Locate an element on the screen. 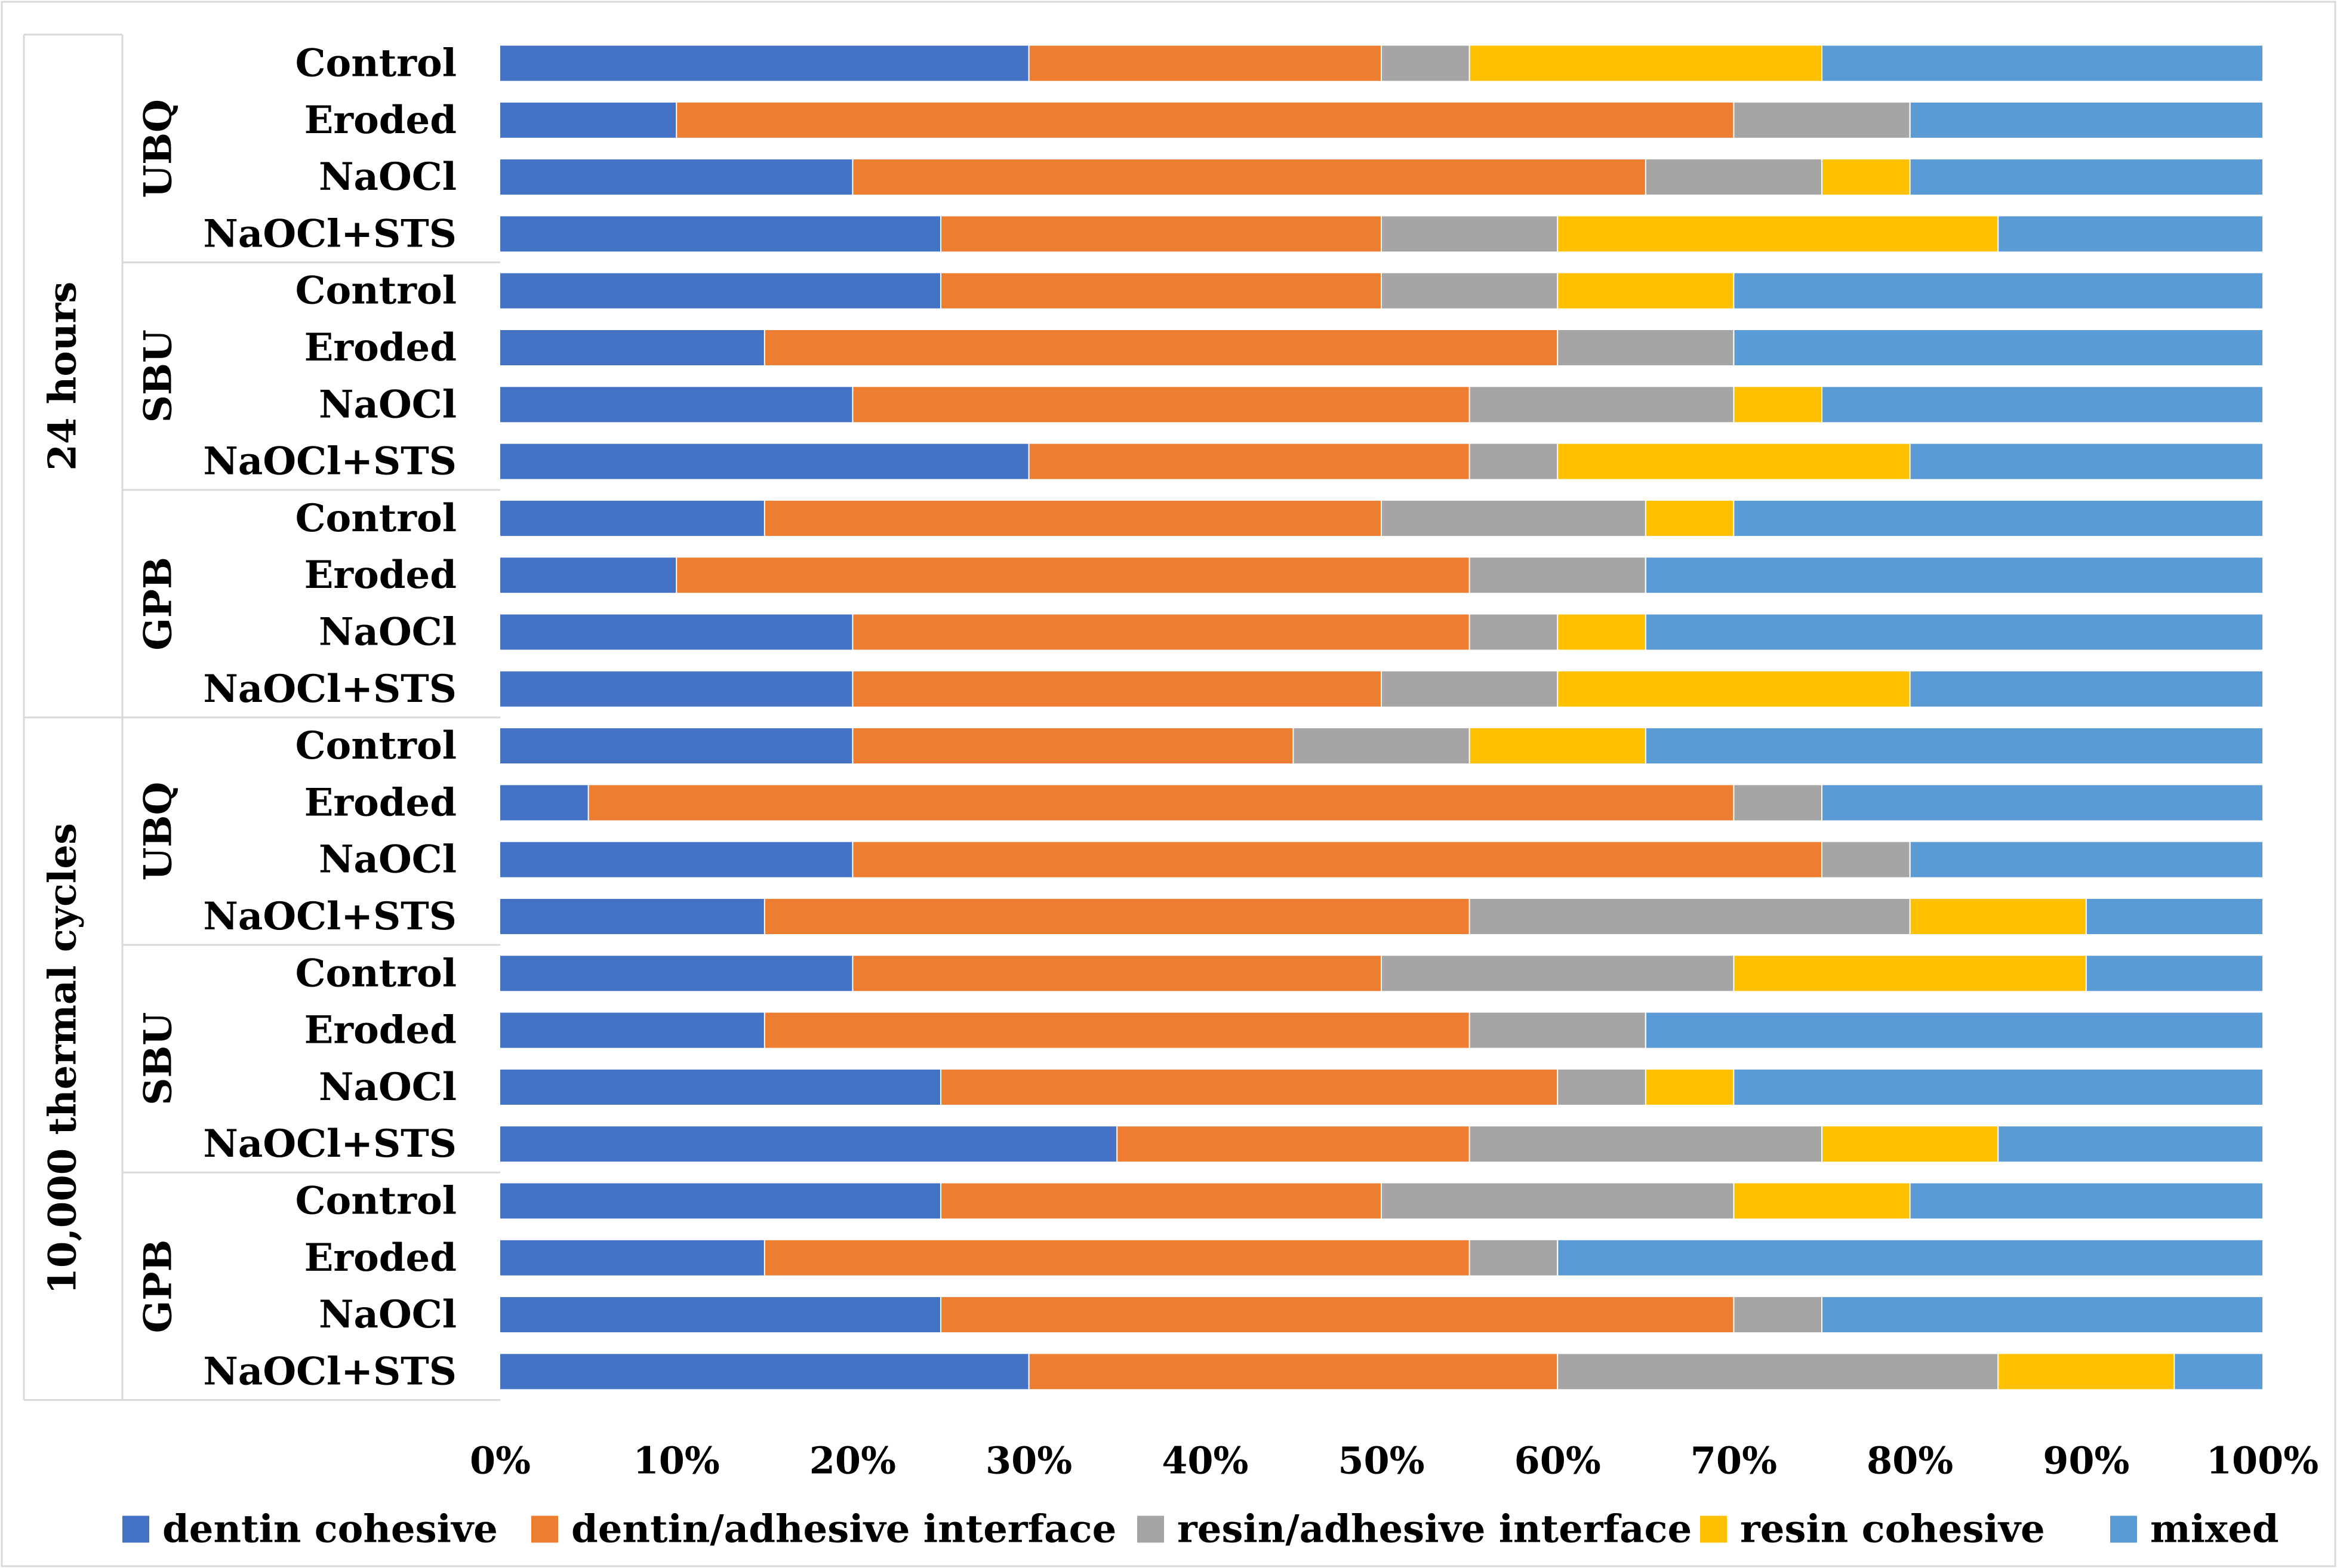  x-tick-label: 80% is located at coordinates (1910, 1461).